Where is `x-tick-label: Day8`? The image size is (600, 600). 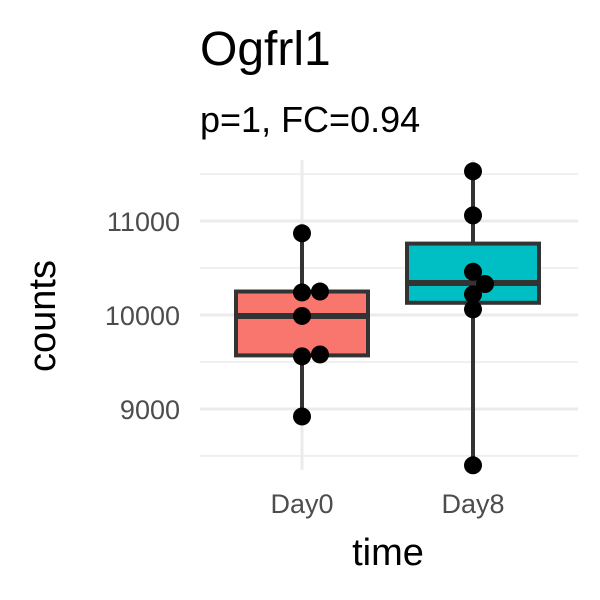 x-tick-label: Day8 is located at coordinates (472, 504).